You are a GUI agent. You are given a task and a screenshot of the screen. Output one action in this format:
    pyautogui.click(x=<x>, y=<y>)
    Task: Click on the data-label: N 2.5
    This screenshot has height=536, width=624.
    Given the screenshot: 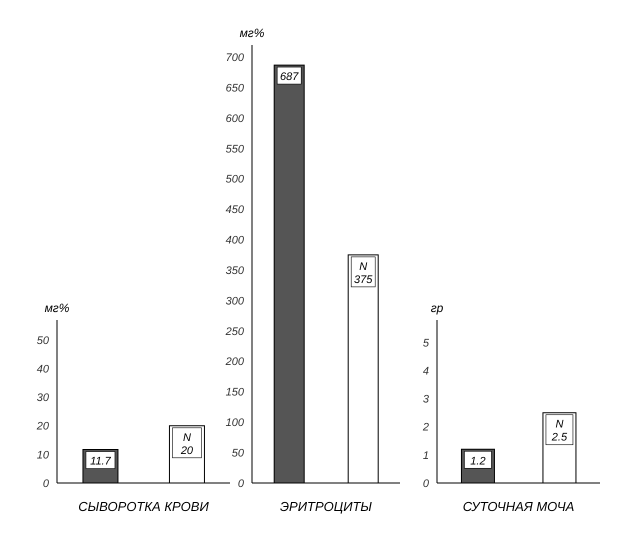 What is the action you would take?
    pyautogui.click(x=559, y=431)
    